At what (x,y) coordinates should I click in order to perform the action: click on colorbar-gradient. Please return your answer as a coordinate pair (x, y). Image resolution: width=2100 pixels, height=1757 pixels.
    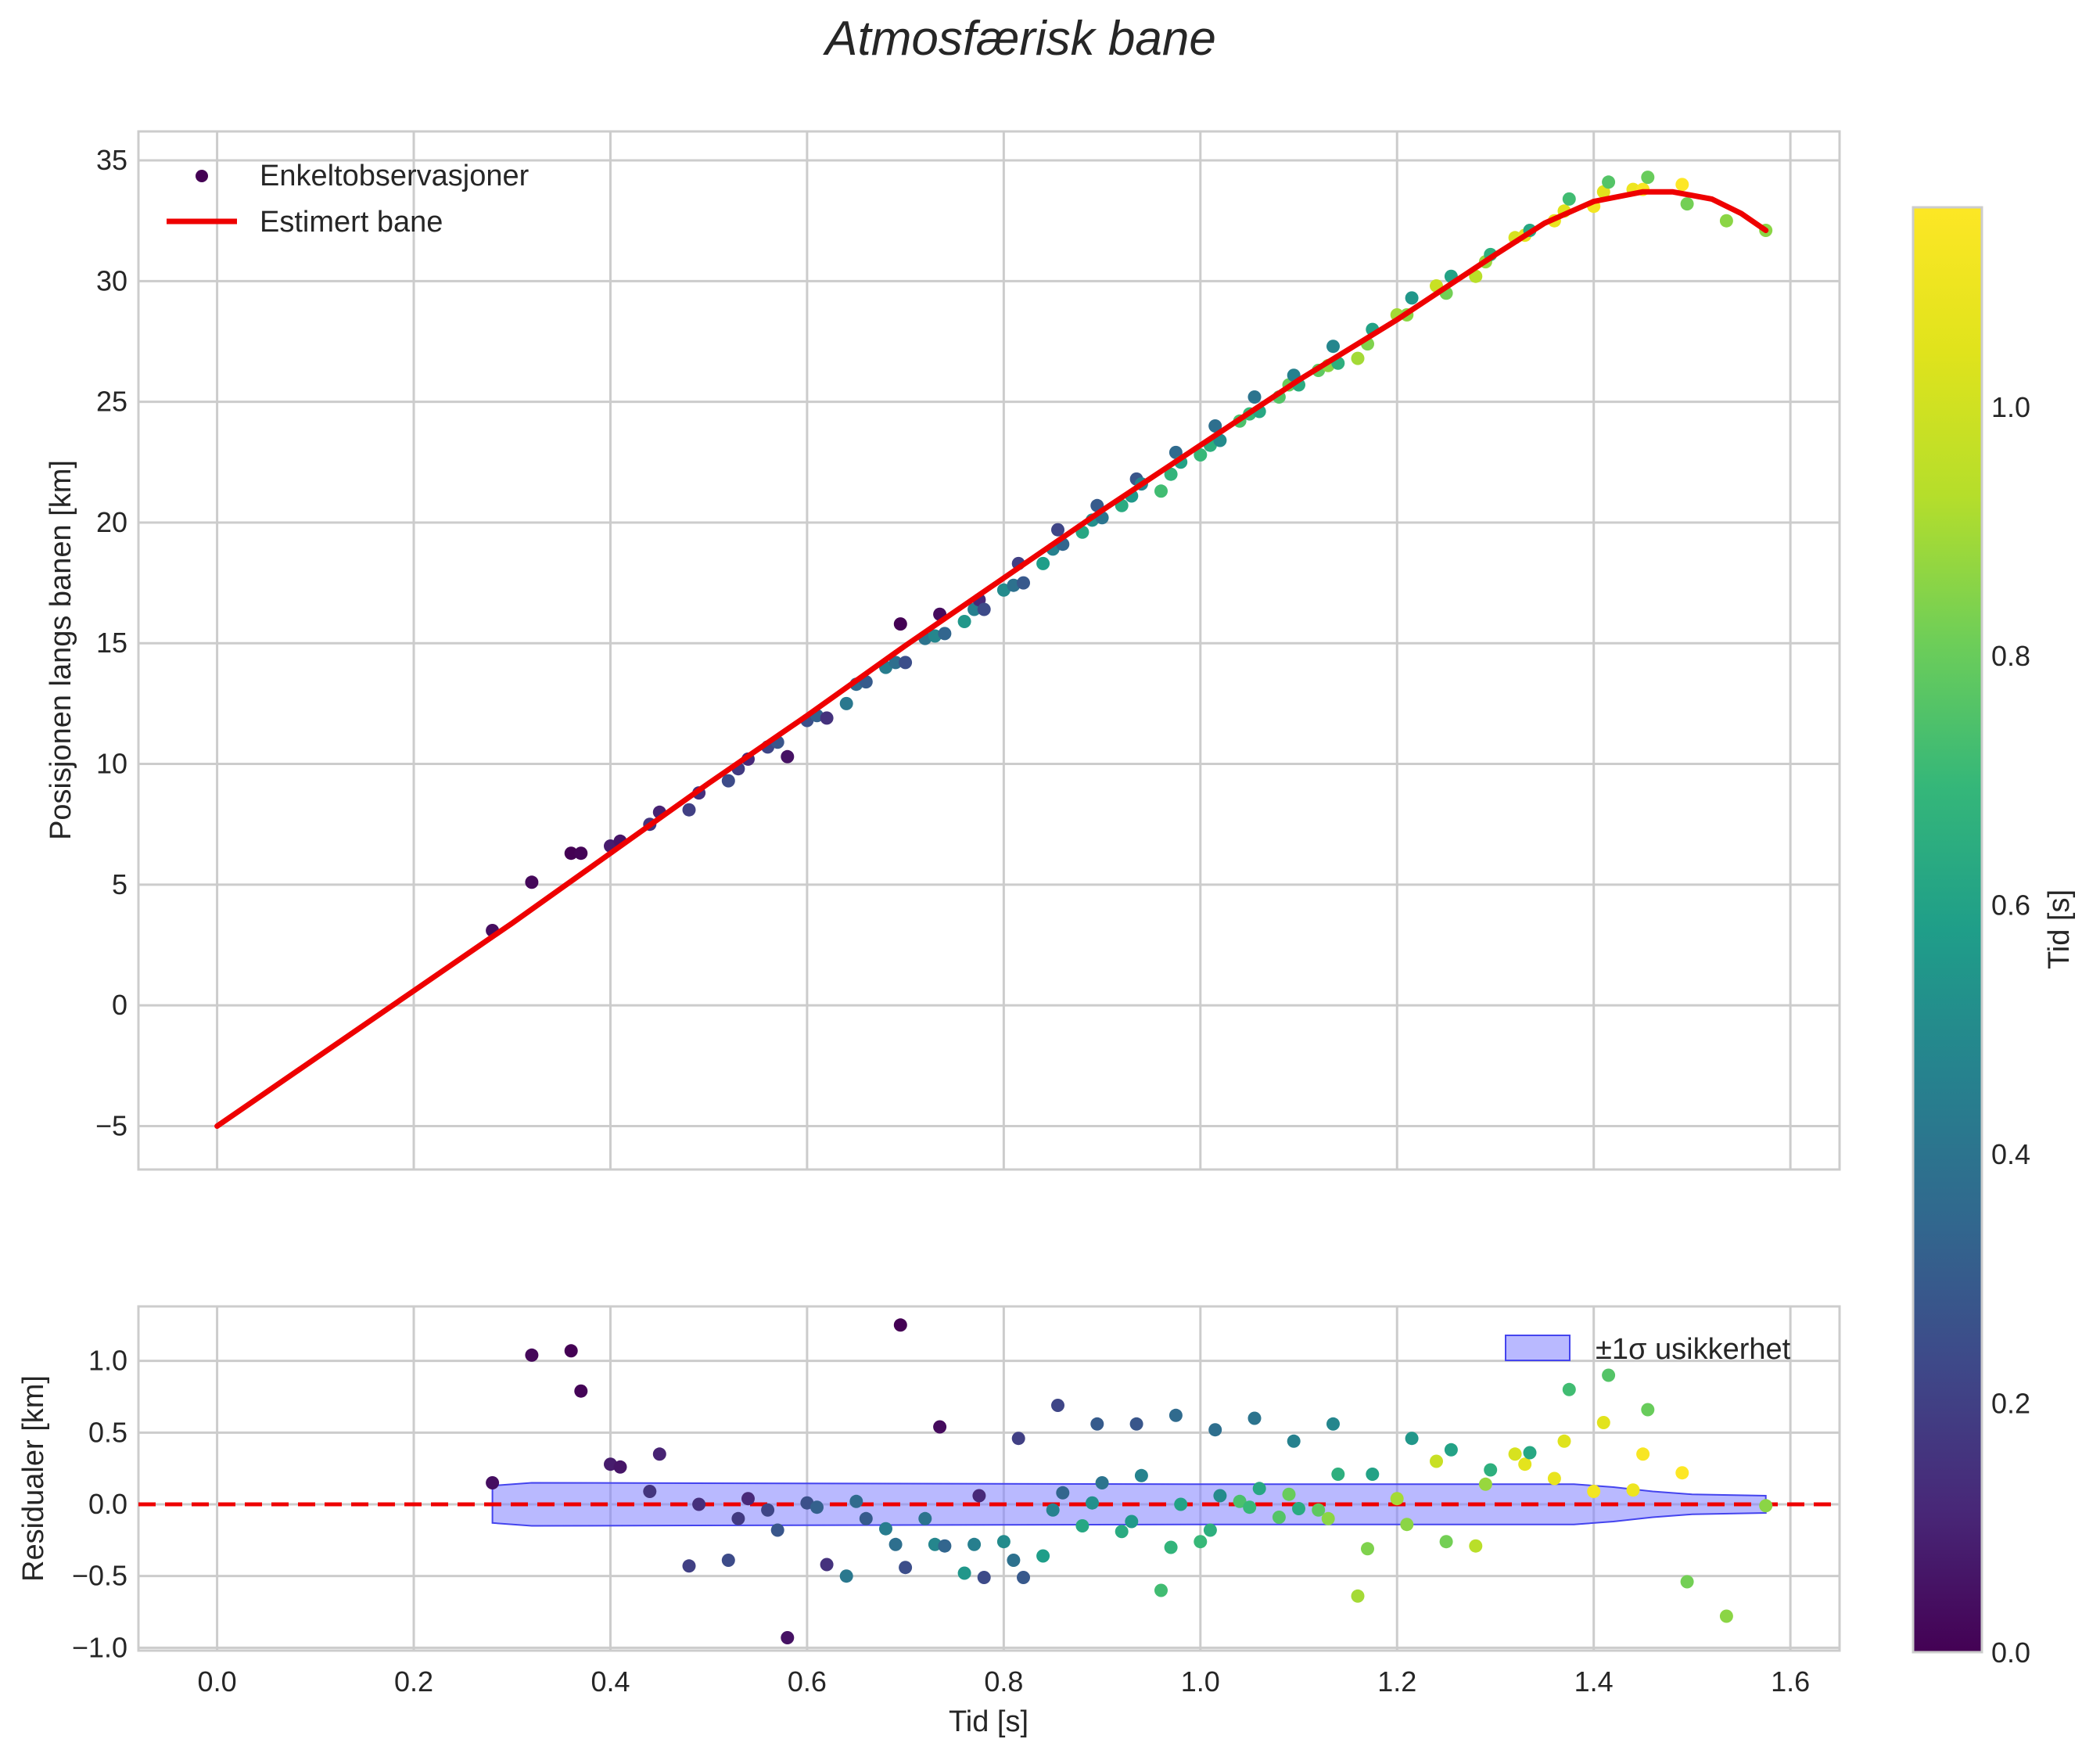
    Looking at the image, I should click on (1947, 930).